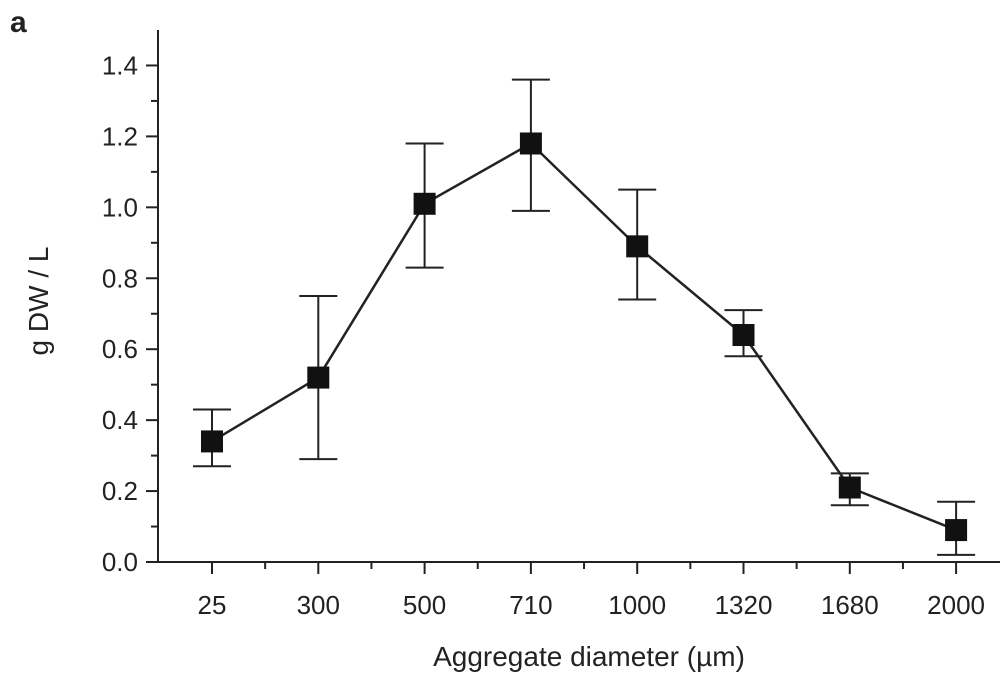 The image size is (1008, 685). I want to click on y-tick-label: 0.2, so click(120, 491).